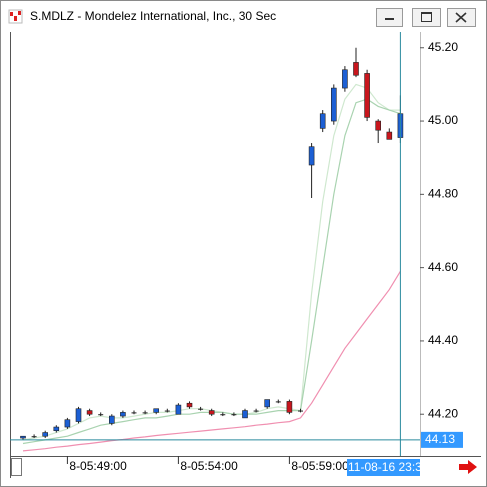 This screenshot has height=487, width=487. What do you see at coordinates (443, 340) in the screenshot?
I see `y-tick-label: 44.40` at bounding box center [443, 340].